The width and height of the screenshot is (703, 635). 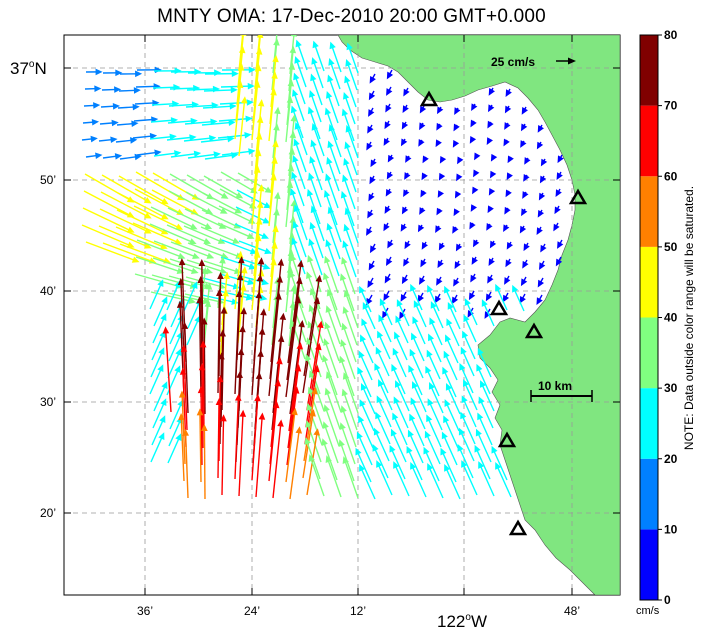 I want to click on colorbar-tick-label: 30, so click(x=671, y=388).